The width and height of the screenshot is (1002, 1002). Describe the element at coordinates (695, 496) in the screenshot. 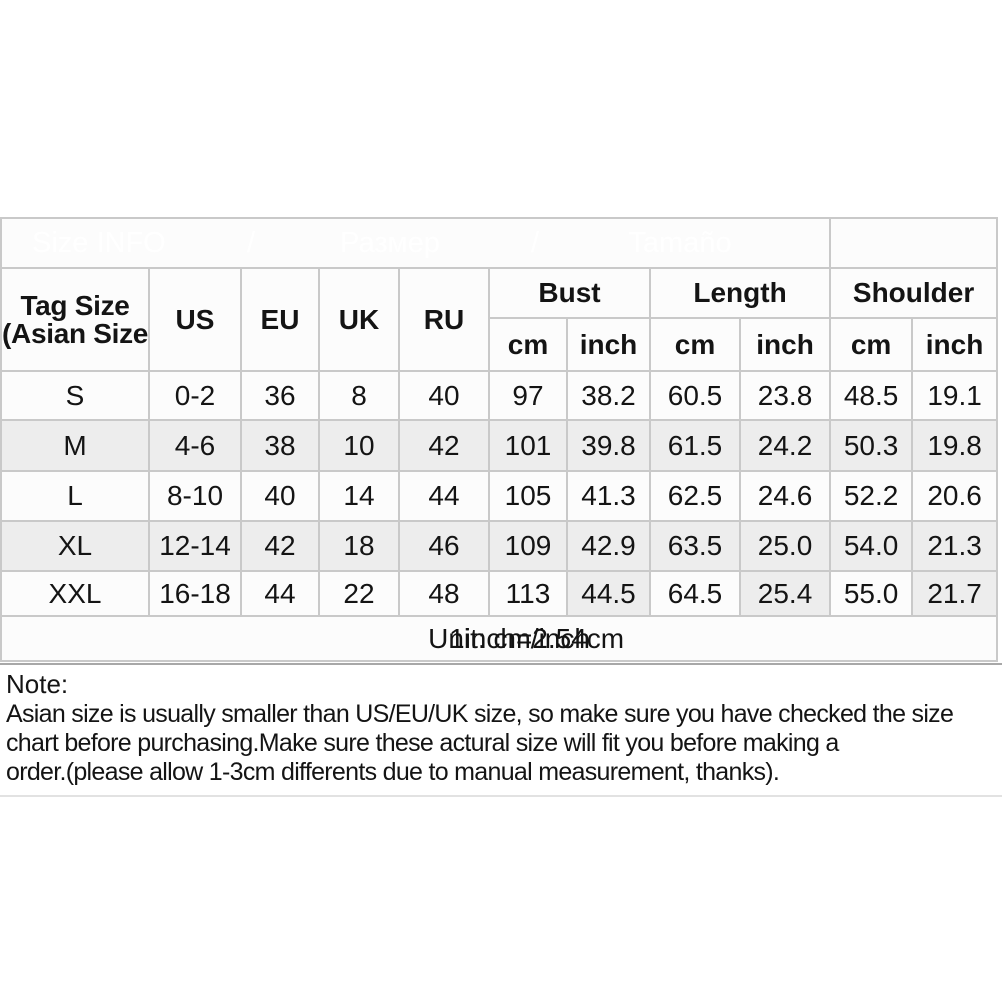

I see `value-cell: 62.5` at that location.